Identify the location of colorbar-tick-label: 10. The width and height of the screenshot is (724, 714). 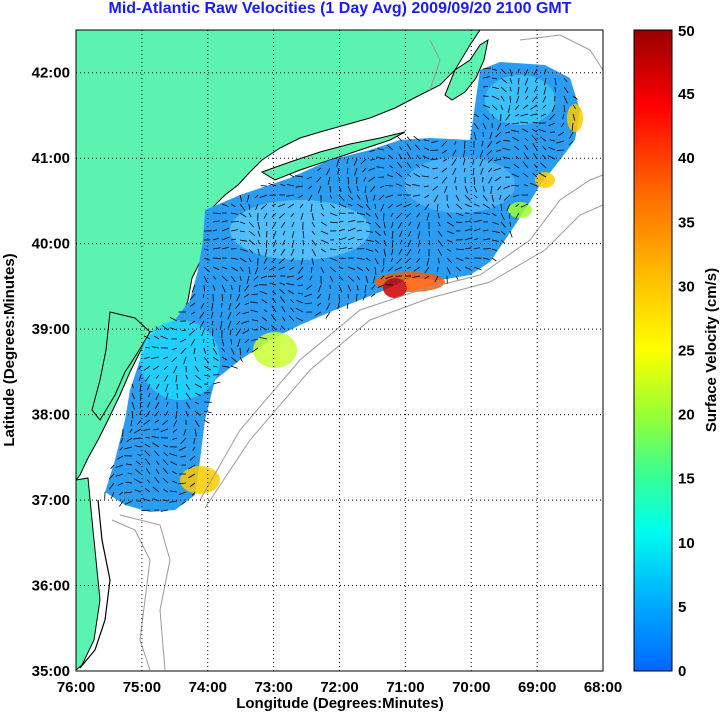
(686, 543).